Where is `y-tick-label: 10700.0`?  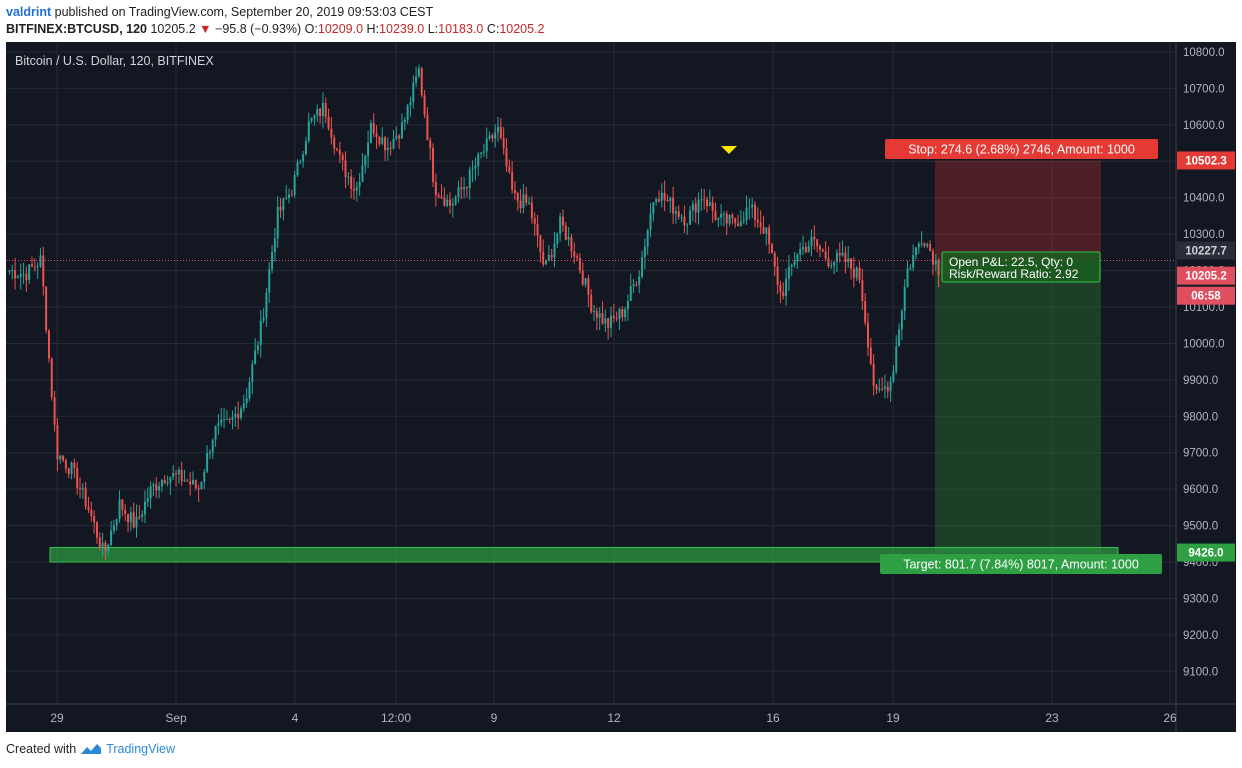
y-tick-label: 10700.0 is located at coordinates (1204, 89).